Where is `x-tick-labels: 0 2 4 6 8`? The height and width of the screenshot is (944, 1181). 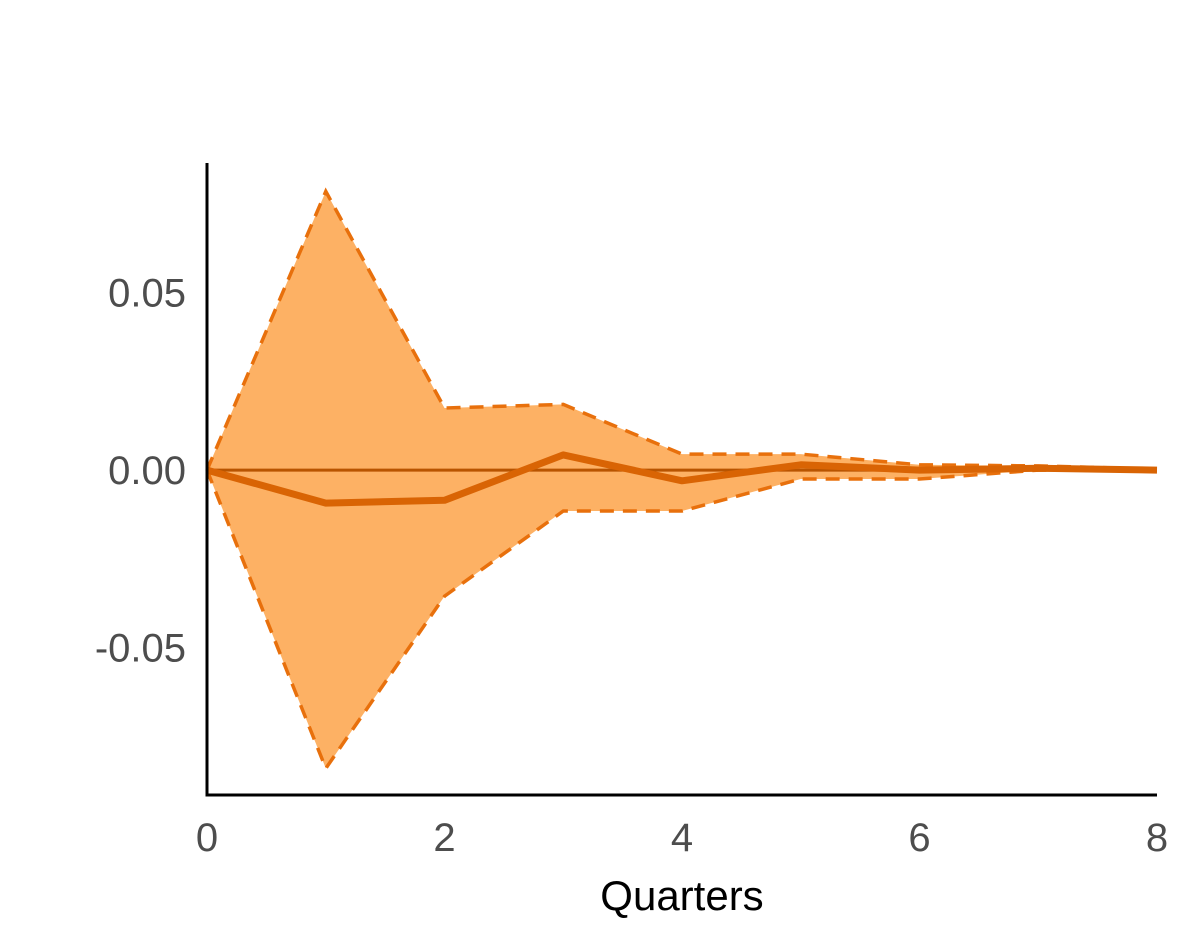 x-tick-labels: 0 2 4 6 8 is located at coordinates (682, 838).